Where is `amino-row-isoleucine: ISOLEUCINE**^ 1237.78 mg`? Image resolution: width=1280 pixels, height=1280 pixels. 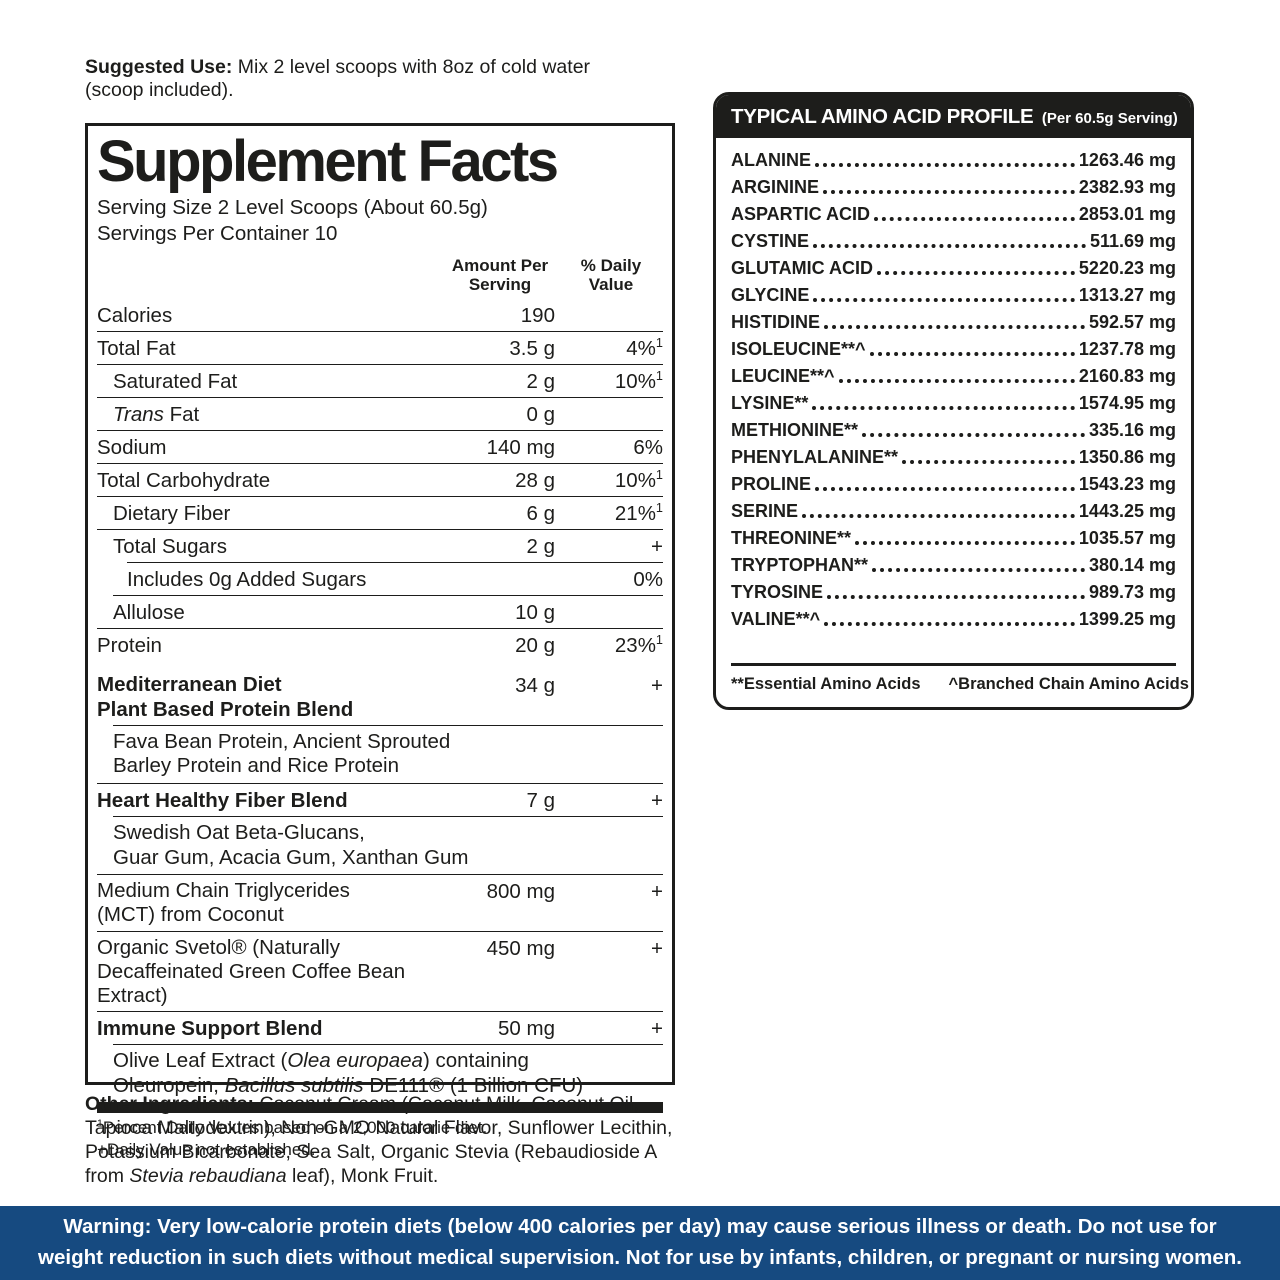
amino-row-isoleucine: ISOLEUCINE**^ 1237.78 mg is located at coordinates (953, 349).